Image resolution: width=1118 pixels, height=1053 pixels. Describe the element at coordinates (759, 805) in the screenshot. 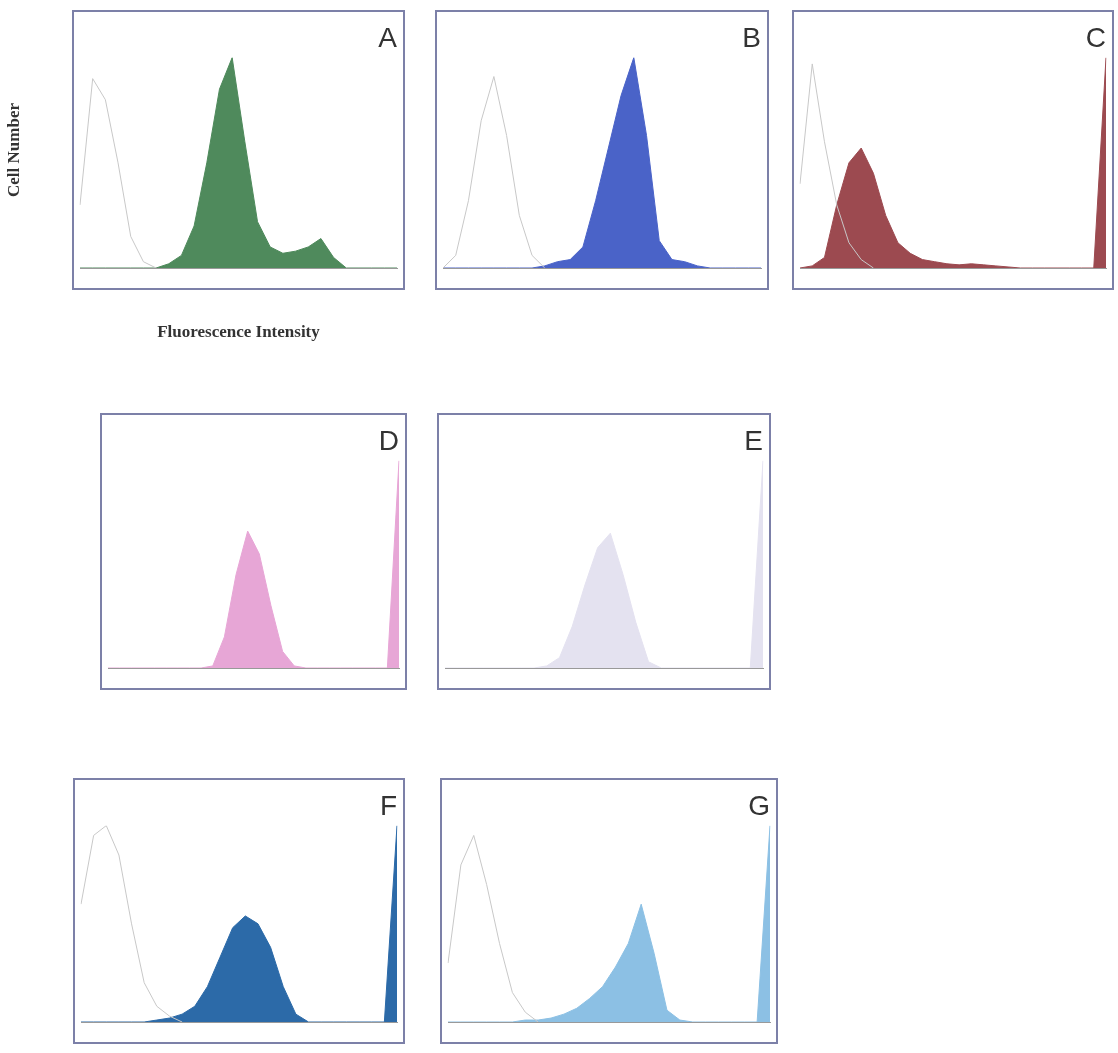

I see `chart-title: G` at that location.